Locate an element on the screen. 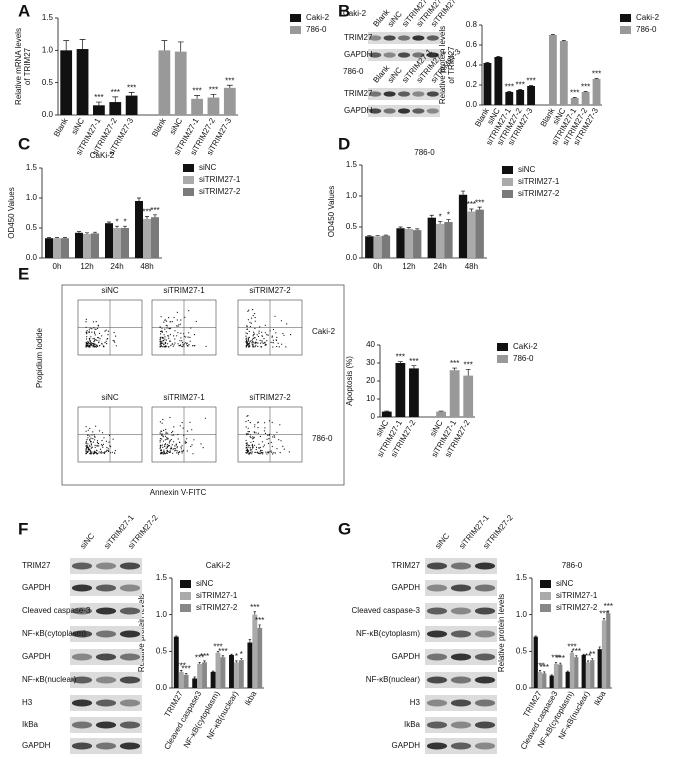  chart-title: CaKi-2 is located at coordinates (102, 155).